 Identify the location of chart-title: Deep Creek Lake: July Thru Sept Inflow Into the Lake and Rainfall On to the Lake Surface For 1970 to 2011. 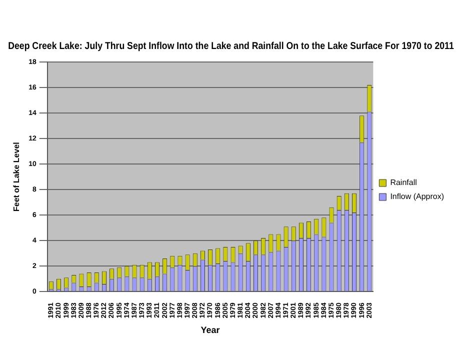
(231, 46).